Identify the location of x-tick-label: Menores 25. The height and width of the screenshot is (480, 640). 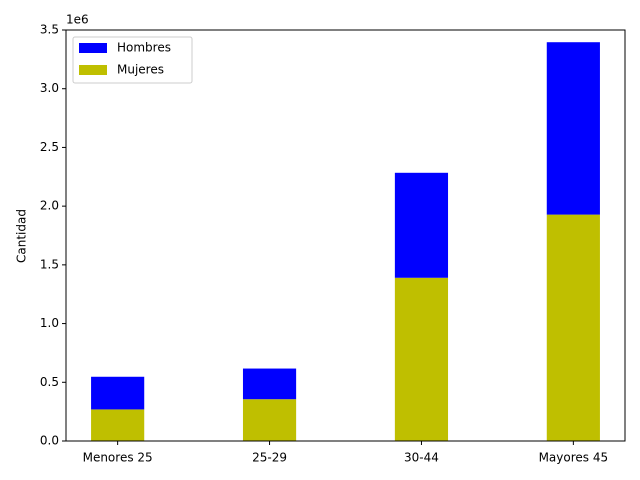
(118, 458).